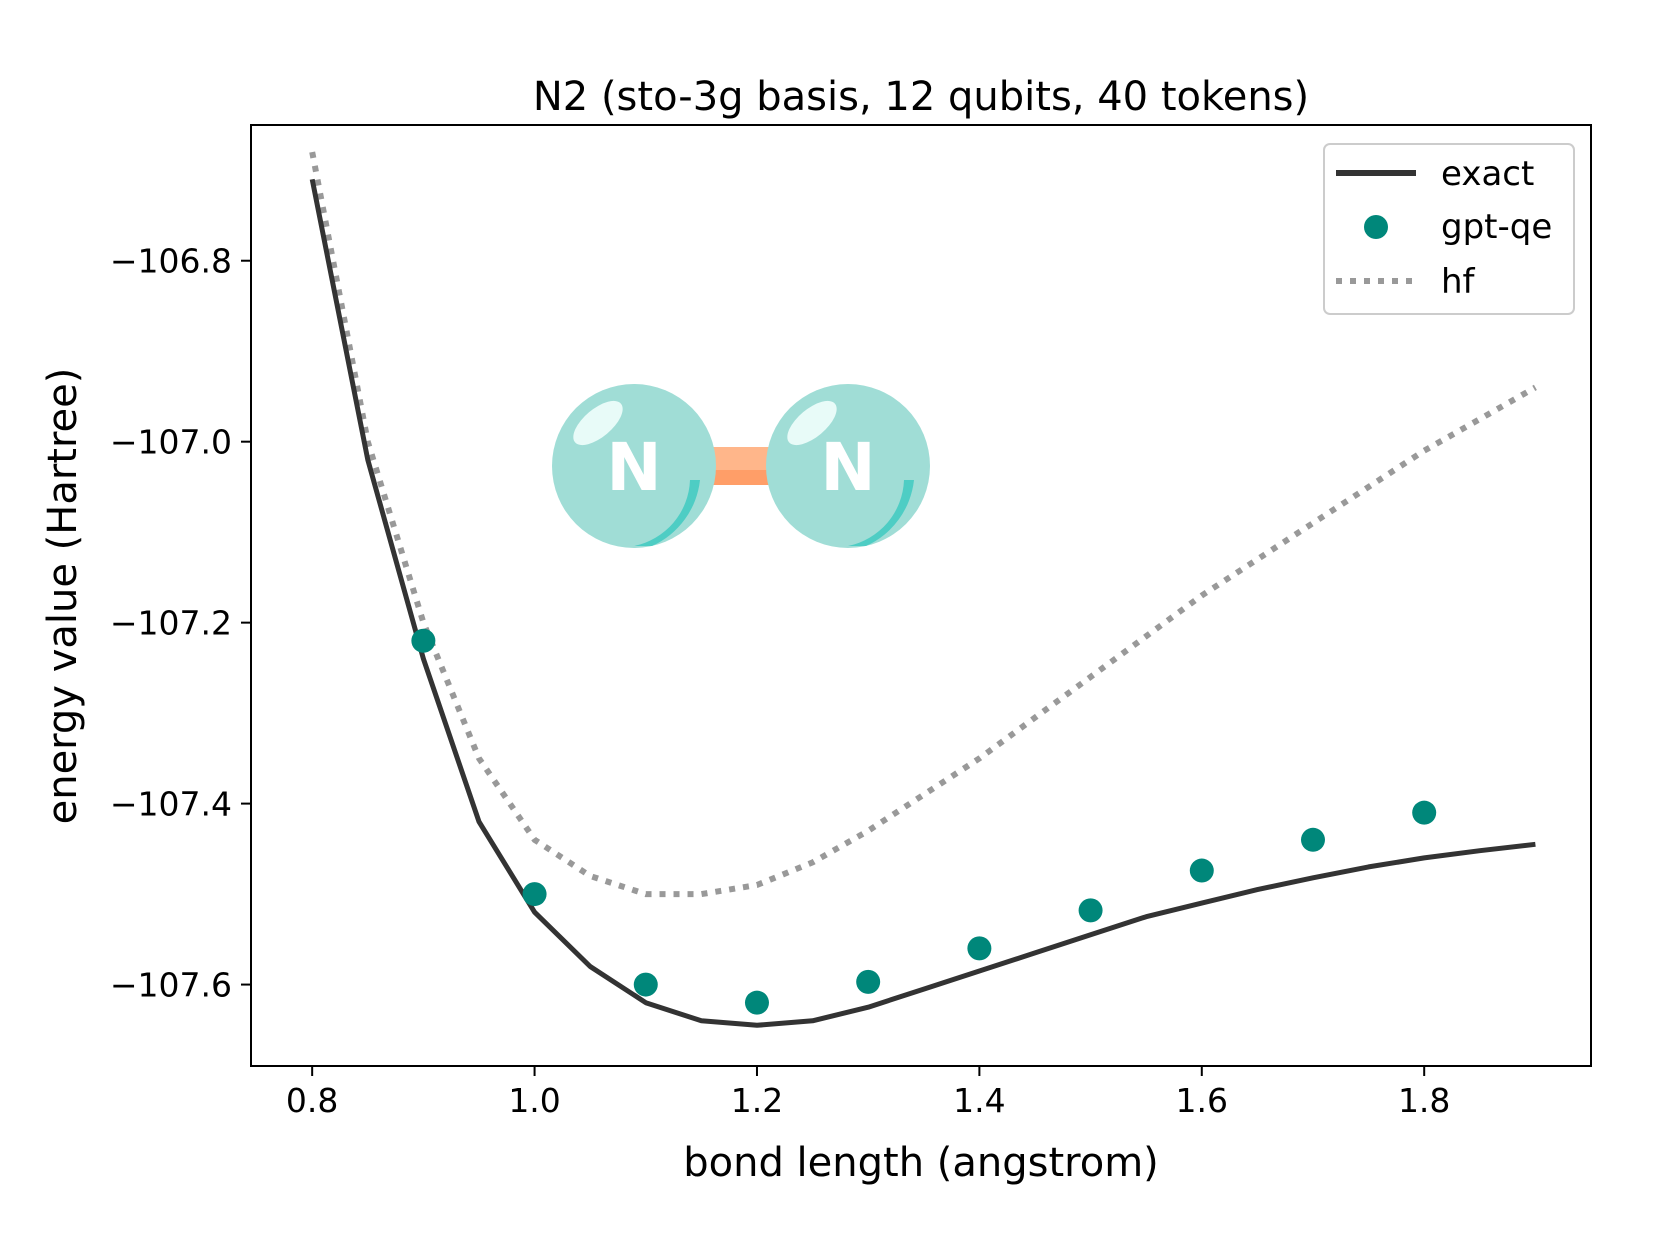 This screenshot has height=1243, width=1659. I want to click on legend: exact gpt-qe hf, so click(1449, 229).